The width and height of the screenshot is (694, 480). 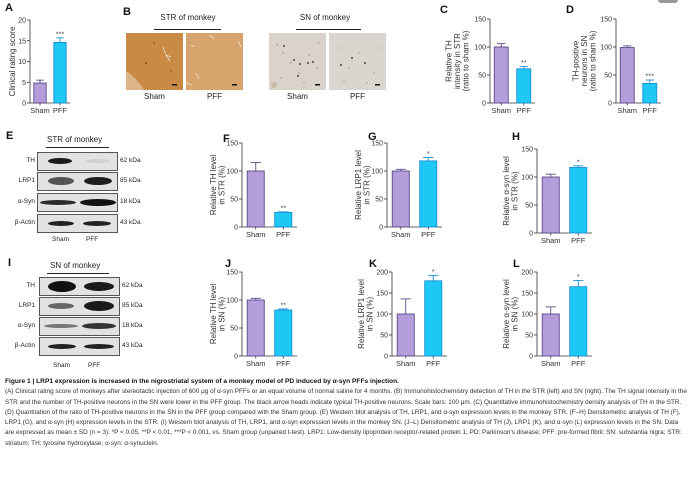 I want to click on y-axis-label-line: intensity in STR, so click(x=457, y=61).